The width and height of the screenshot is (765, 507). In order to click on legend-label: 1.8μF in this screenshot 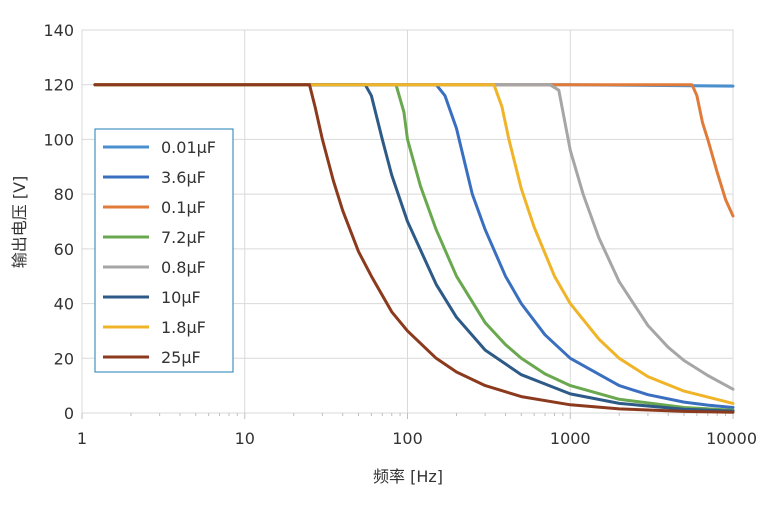, I will do `click(183, 327)`.